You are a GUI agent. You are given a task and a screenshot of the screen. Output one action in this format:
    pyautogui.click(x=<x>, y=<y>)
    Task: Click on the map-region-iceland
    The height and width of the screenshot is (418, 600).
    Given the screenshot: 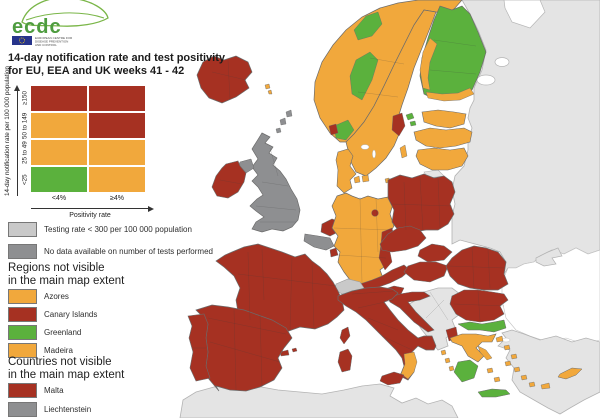 What is the action you would take?
    pyautogui.click(x=224, y=79)
    